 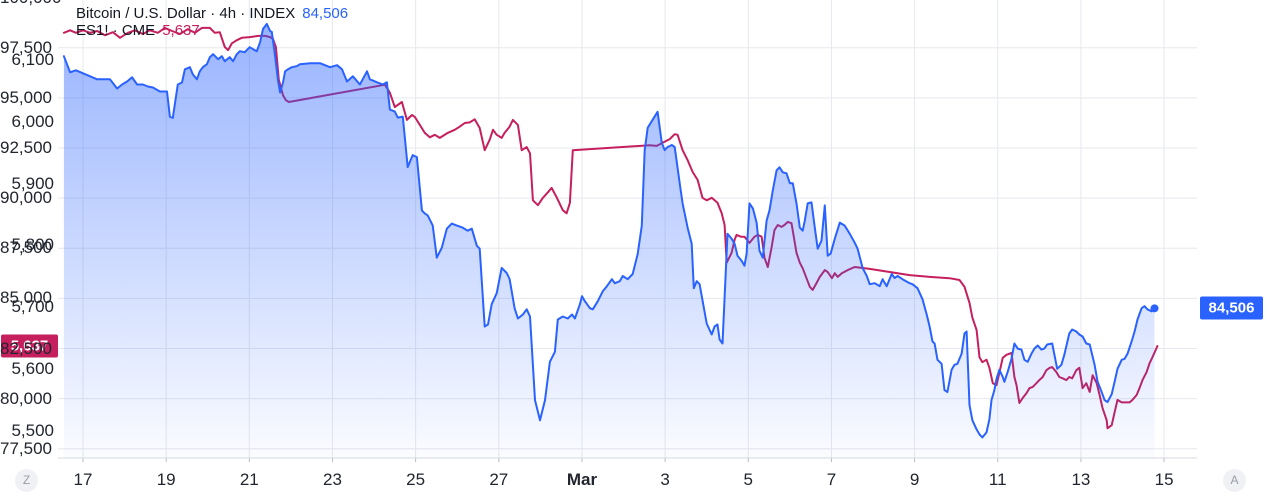 What do you see at coordinates (325, 13) in the screenshot?
I see `legend-main-value: 84,506` at bounding box center [325, 13].